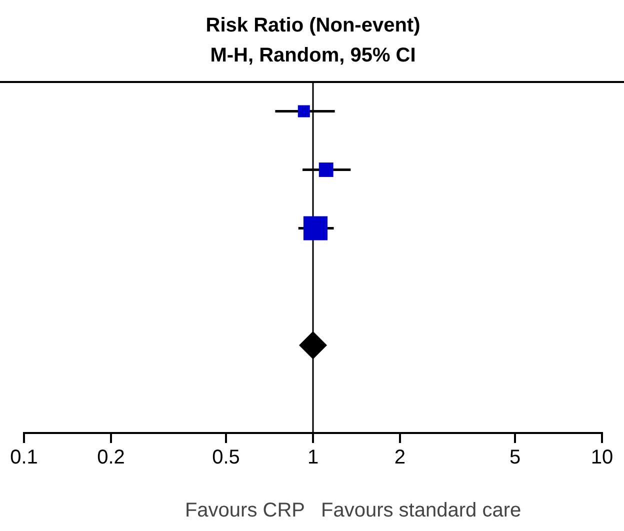 The width and height of the screenshot is (624, 531). Describe the element at coordinates (313, 55) in the screenshot. I see `chart-subtitle: M-H, Random, 95% CI` at that location.